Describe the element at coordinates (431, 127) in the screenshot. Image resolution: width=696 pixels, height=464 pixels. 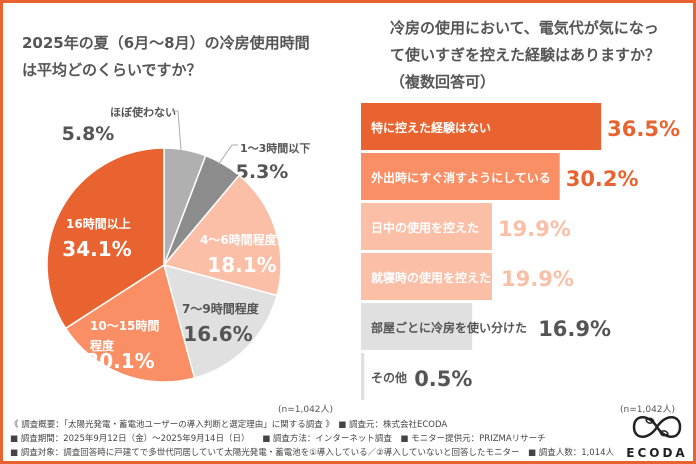
I see `bar-category-label: 特に控えた経験はない` at that location.